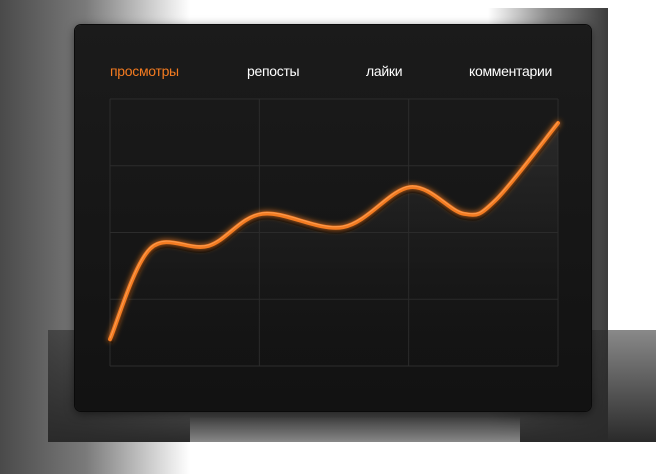  What do you see at coordinates (384, 71) in the screenshot?
I see `tab-likes: лайки` at bounding box center [384, 71].